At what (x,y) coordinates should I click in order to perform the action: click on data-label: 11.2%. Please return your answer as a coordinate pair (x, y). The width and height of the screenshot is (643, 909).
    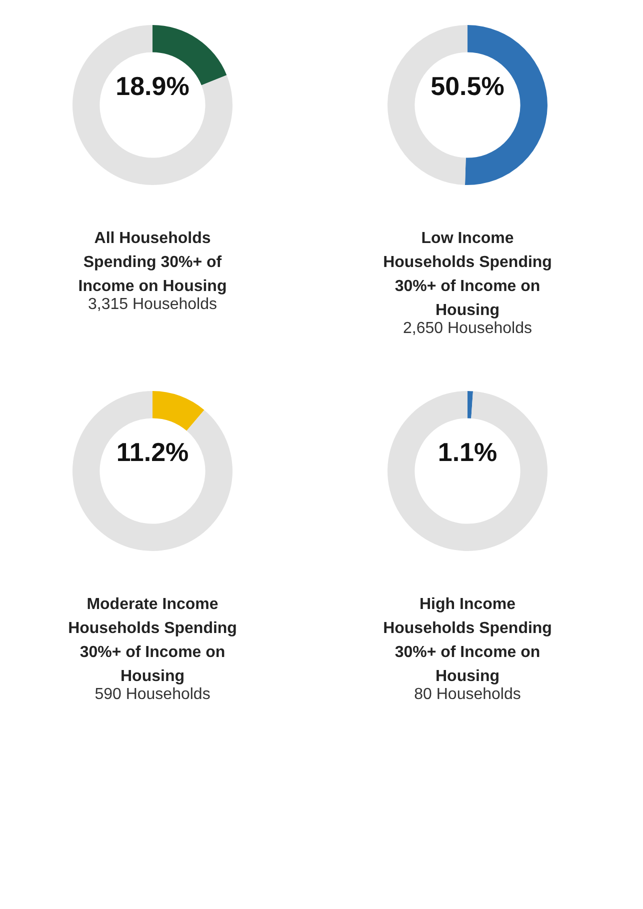
    Looking at the image, I should click on (152, 452).